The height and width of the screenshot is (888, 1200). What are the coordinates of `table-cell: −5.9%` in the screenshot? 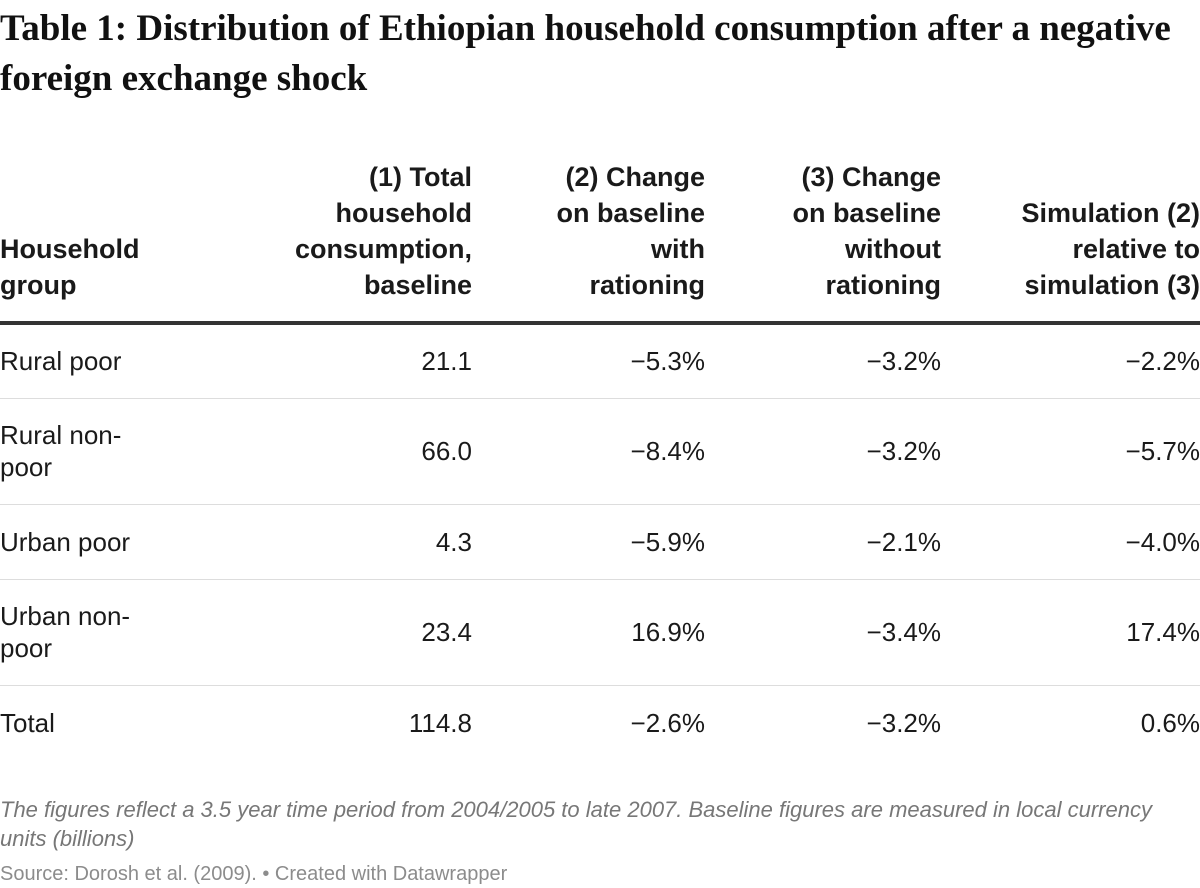 It's located at (588, 542).